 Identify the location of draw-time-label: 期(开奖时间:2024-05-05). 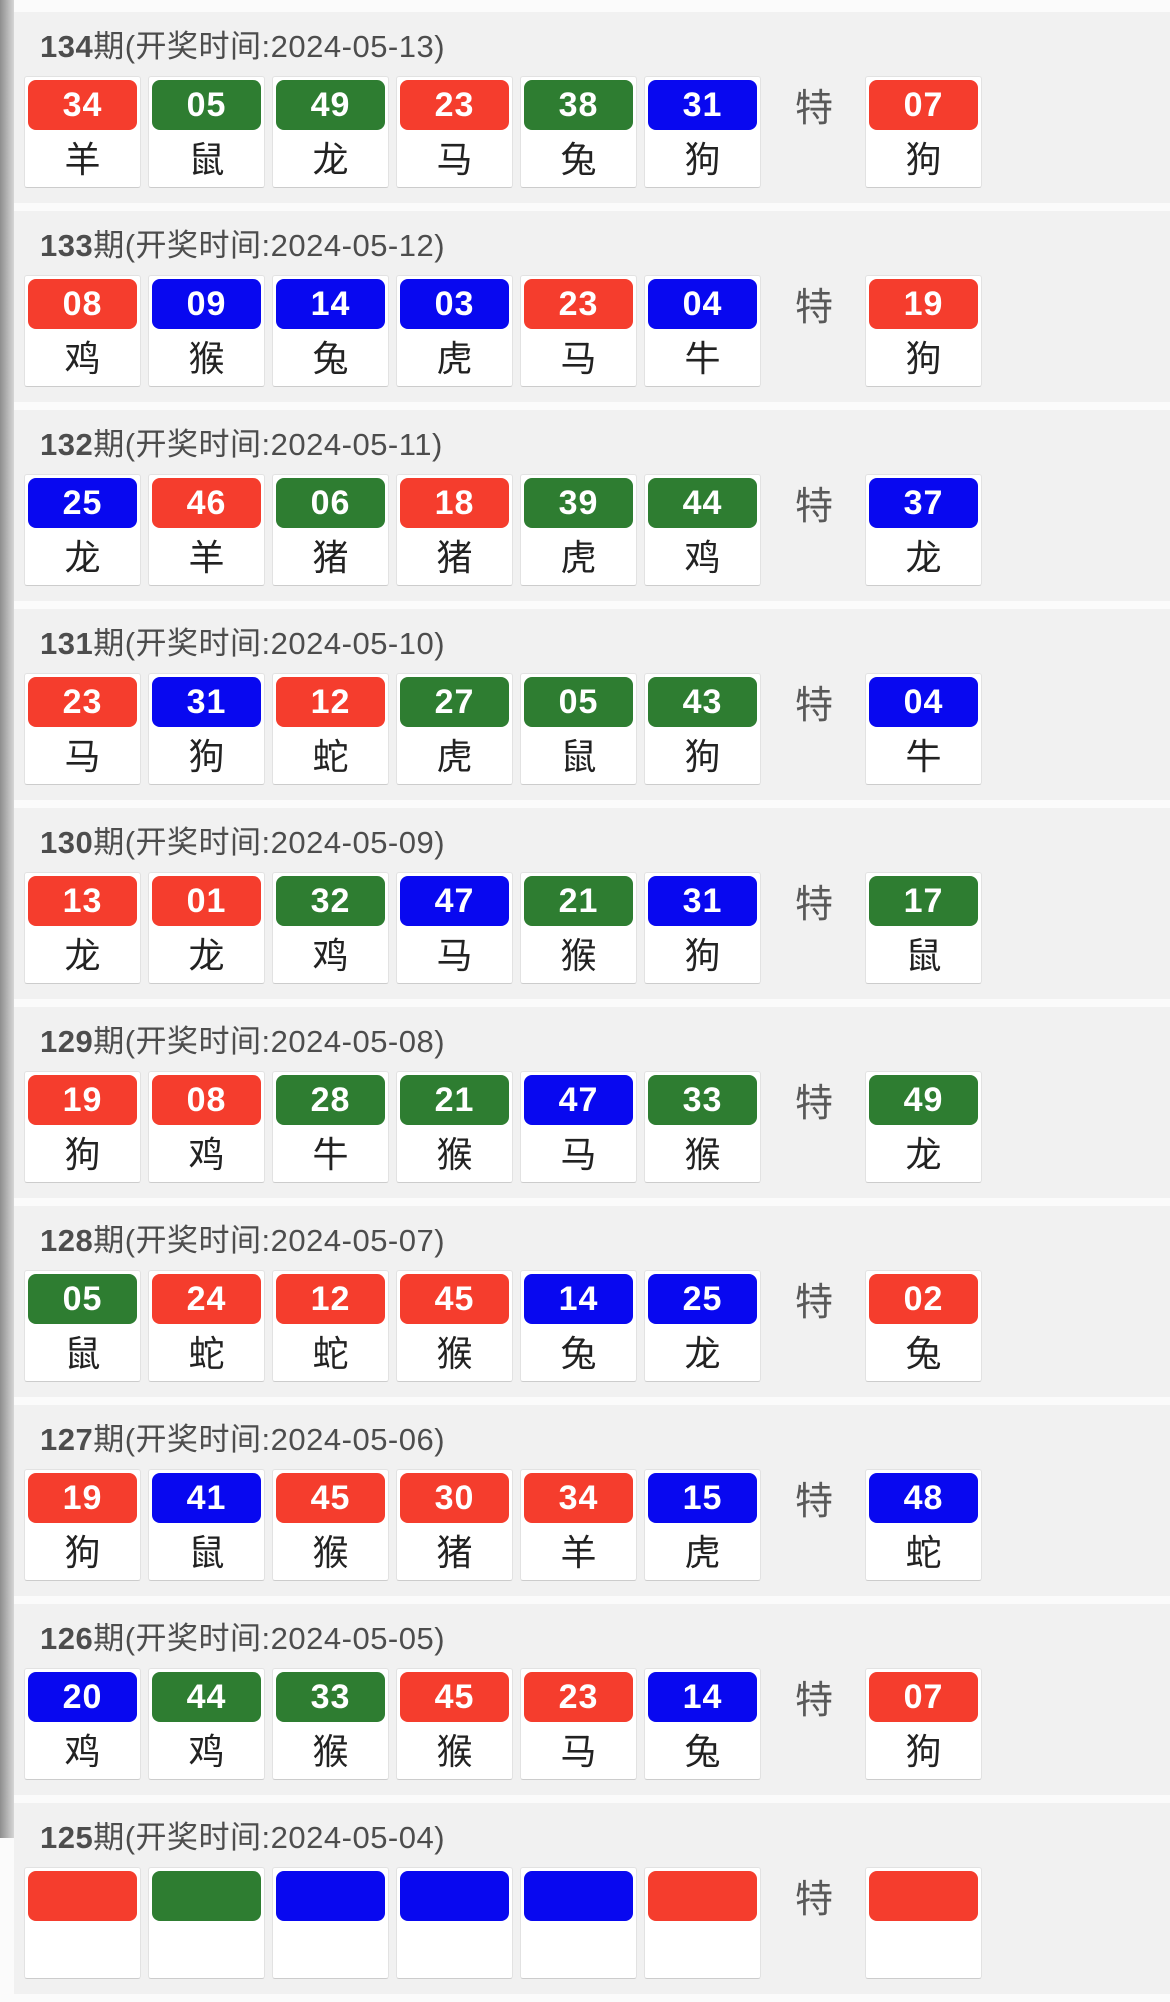
(269, 1638).